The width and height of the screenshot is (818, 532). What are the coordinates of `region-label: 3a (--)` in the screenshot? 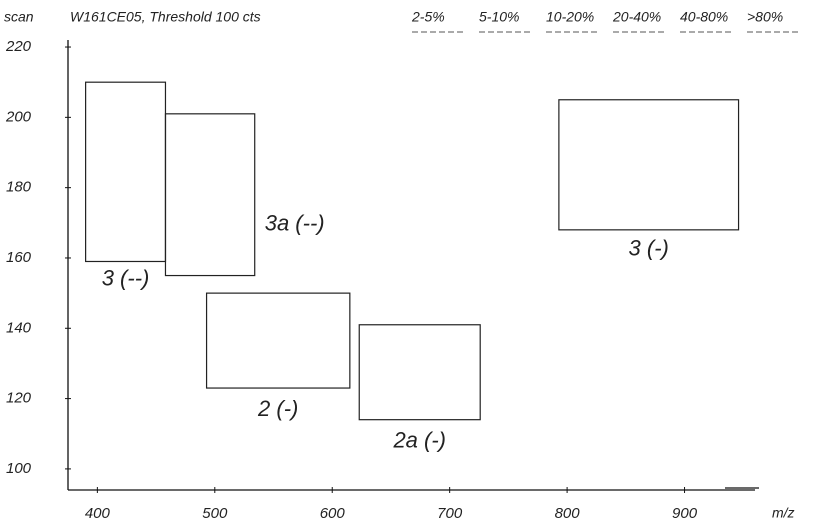 It's located at (295, 223).